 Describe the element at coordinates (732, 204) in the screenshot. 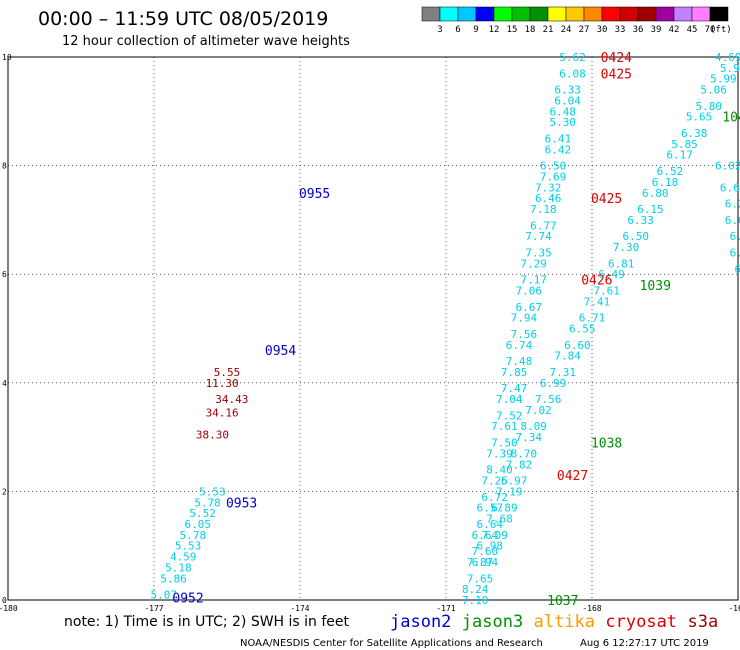

I see `swh-value-label: 6.28` at that location.